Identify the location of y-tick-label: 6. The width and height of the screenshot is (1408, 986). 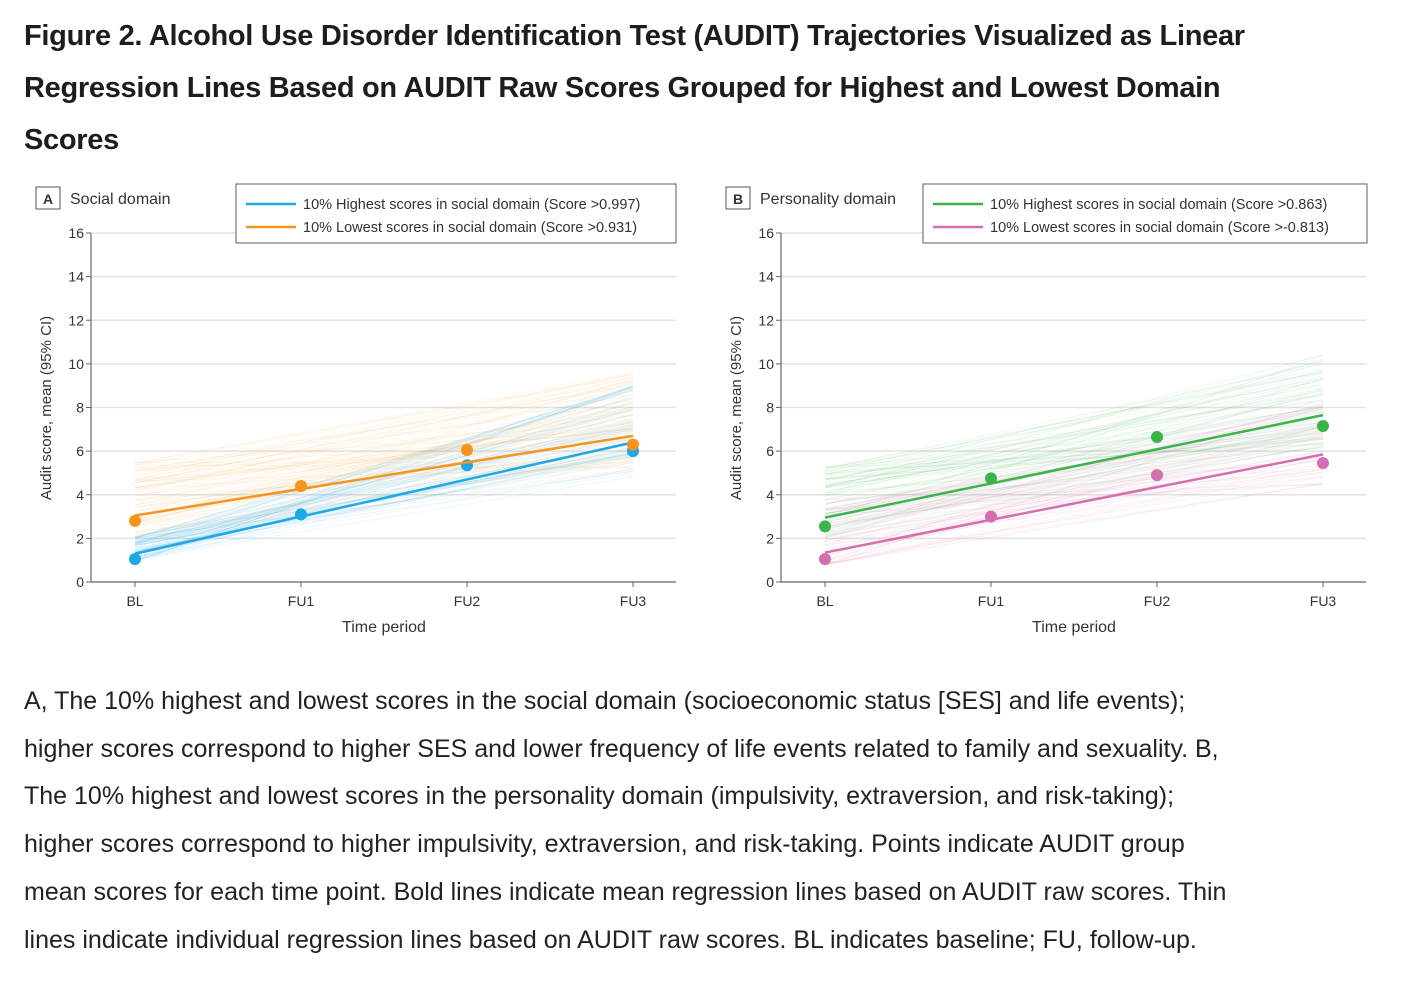
(80, 451).